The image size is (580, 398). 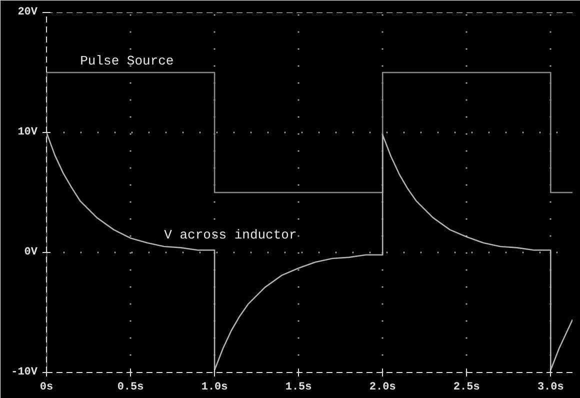 What do you see at coordinates (466, 388) in the screenshot?
I see `x-tick-label: 2.5s` at bounding box center [466, 388].